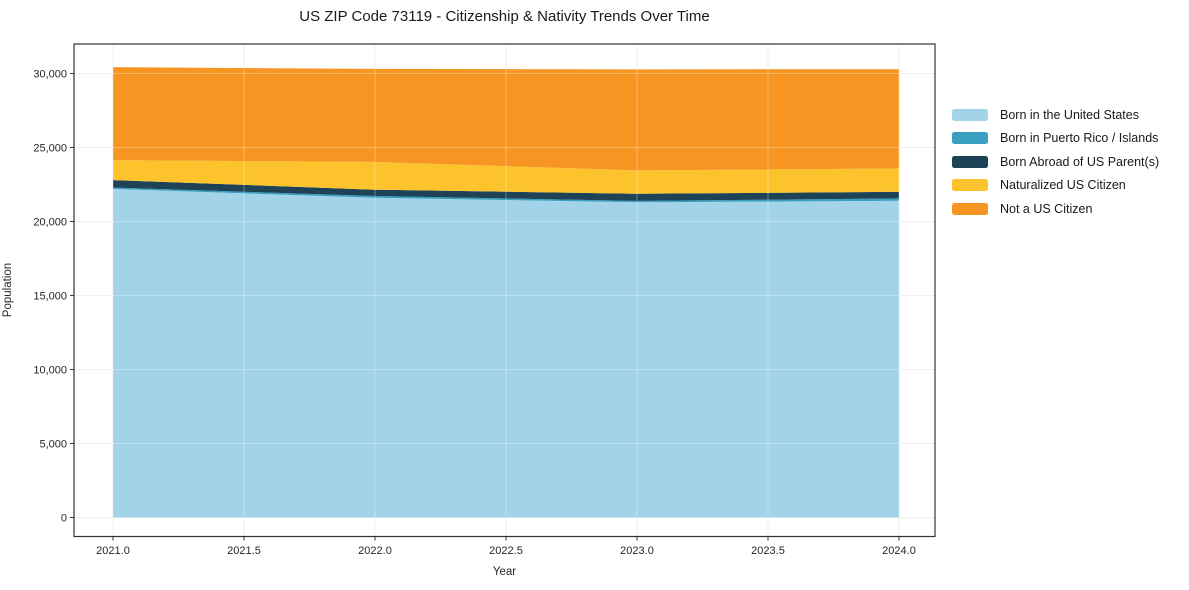 Image resolution: width=1189 pixels, height=590 pixels. What do you see at coordinates (64, 518) in the screenshot?
I see `y-tick-label: 0` at bounding box center [64, 518].